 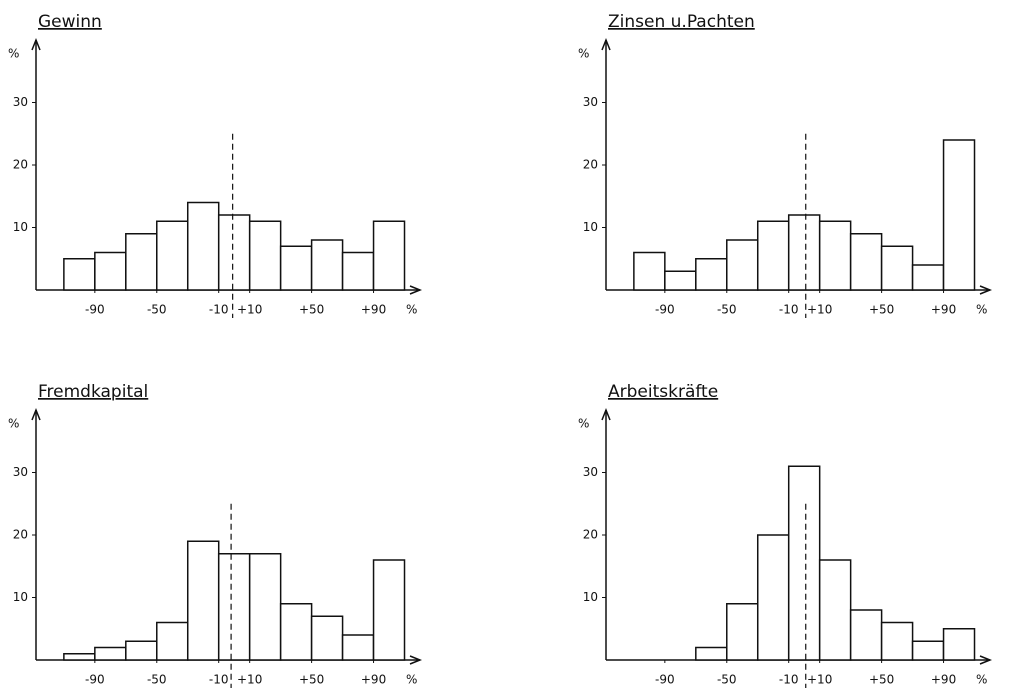 I want to click on chart-title: Gewinn, so click(x=70, y=22).